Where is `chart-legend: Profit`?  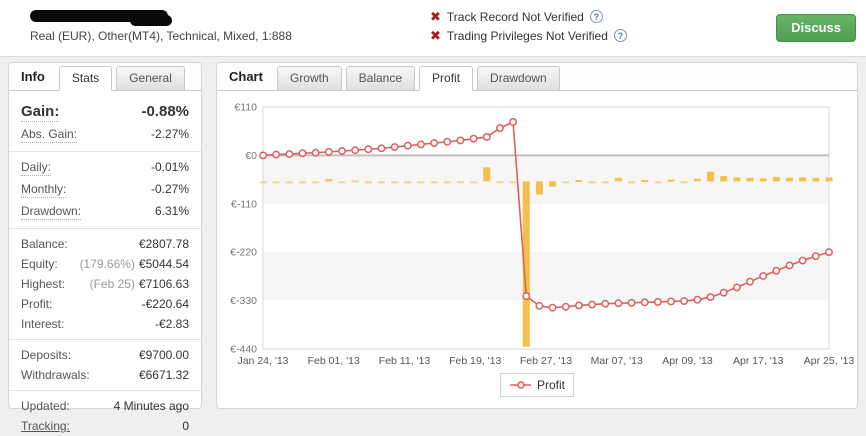
chart-legend: Profit is located at coordinates (537, 385).